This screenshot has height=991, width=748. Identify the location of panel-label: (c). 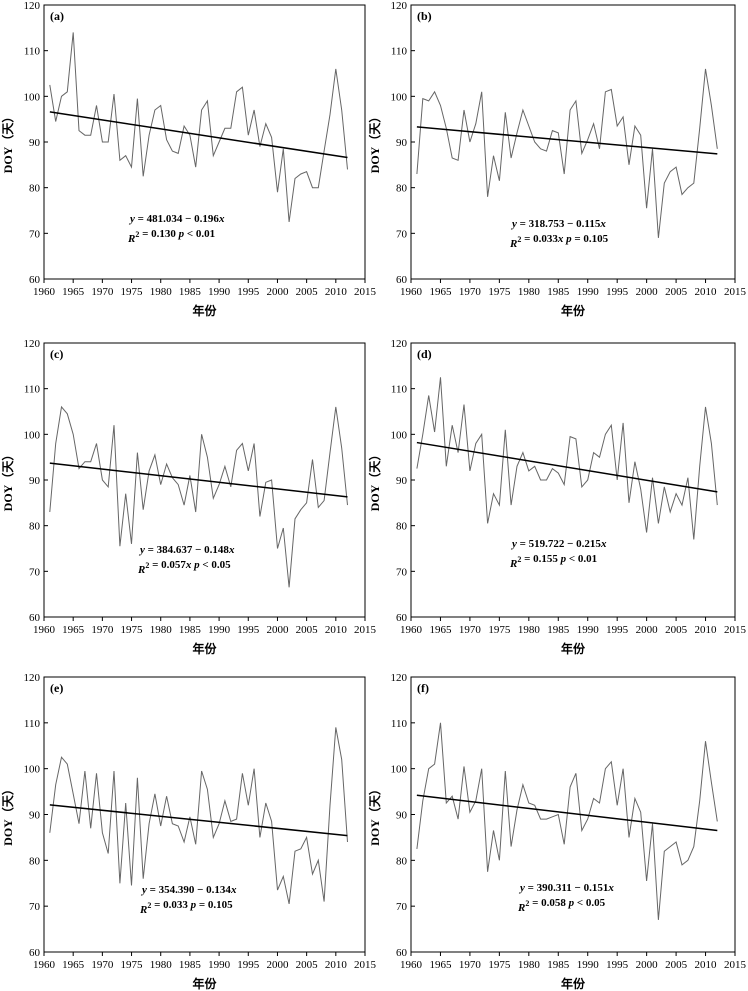
(56, 354).